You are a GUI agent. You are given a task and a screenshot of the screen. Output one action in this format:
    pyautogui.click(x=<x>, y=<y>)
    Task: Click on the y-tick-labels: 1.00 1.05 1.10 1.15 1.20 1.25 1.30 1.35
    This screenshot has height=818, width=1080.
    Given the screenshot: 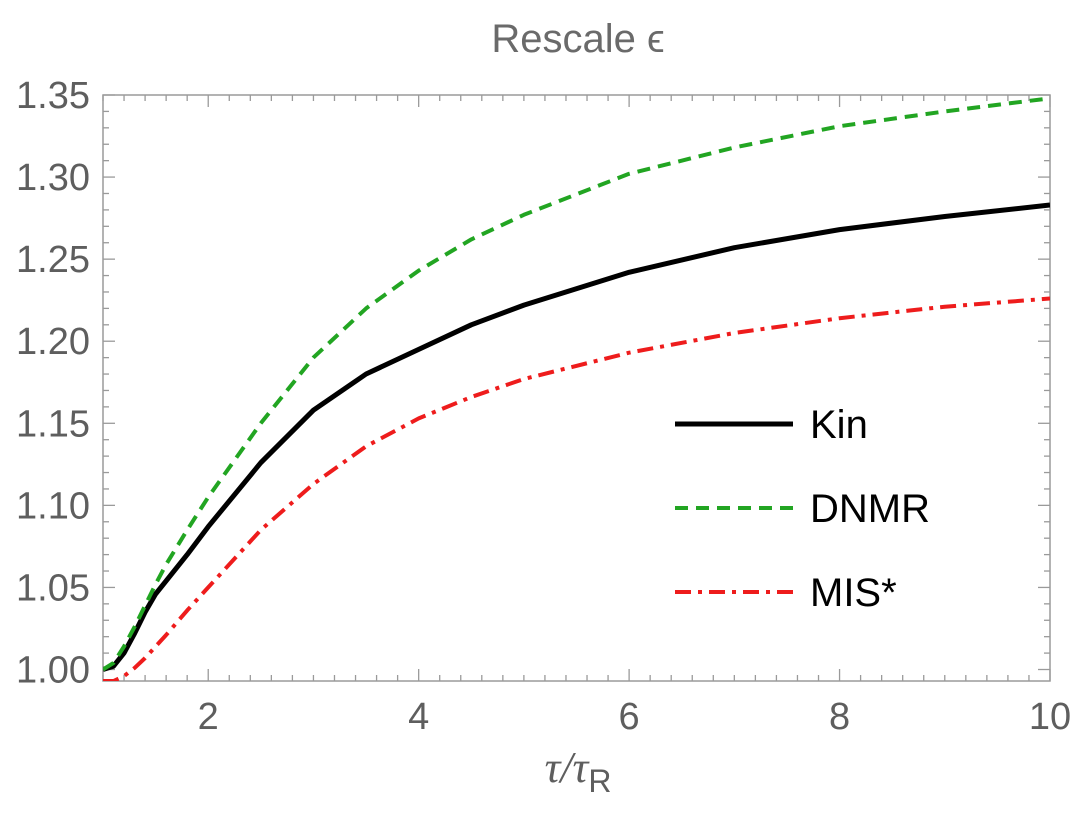 What is the action you would take?
    pyautogui.click(x=53, y=383)
    